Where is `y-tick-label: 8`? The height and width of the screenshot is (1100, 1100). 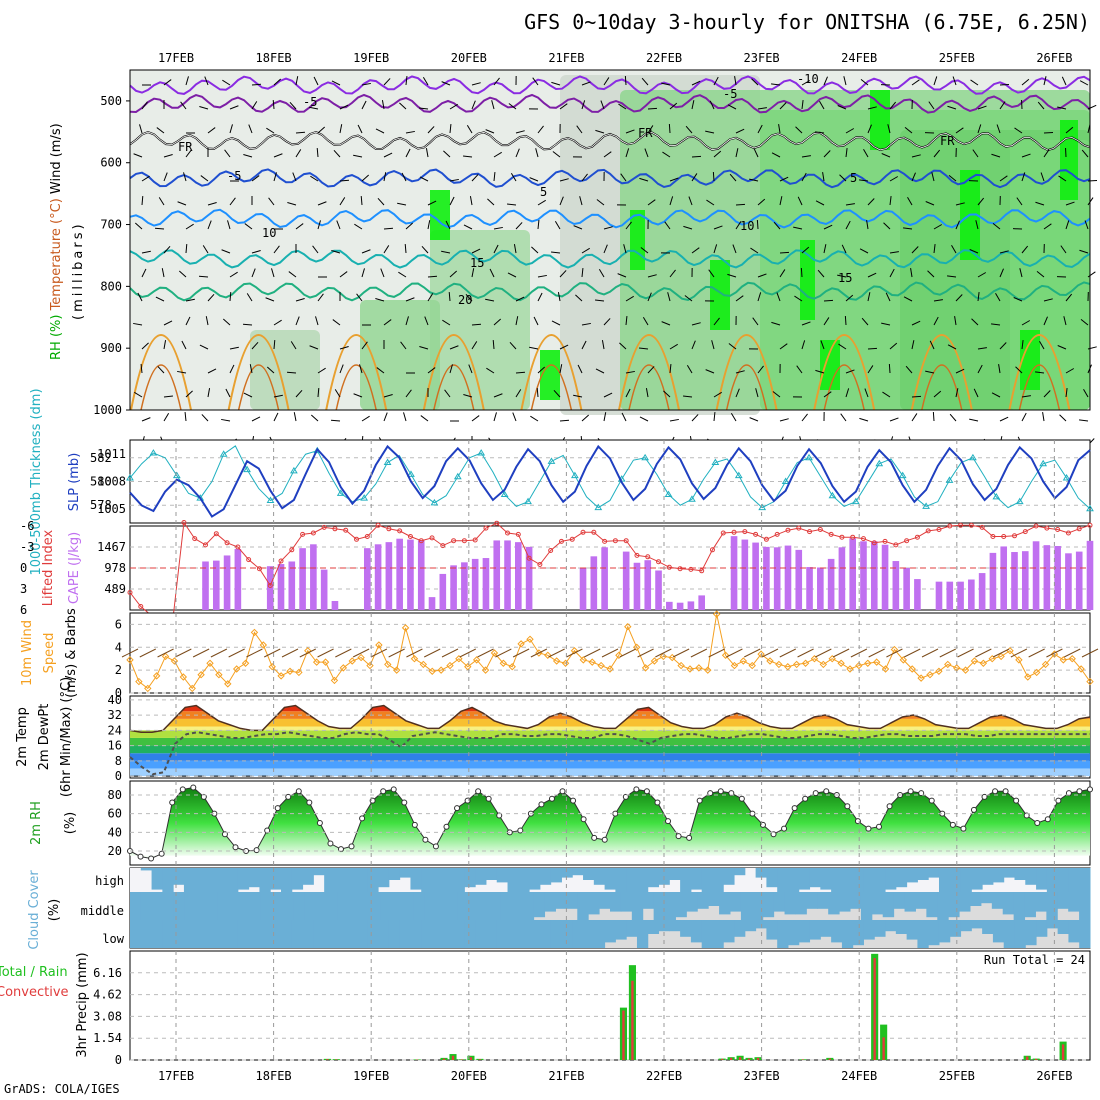
y-tick-label: 8 is located at coordinates (118, 761).